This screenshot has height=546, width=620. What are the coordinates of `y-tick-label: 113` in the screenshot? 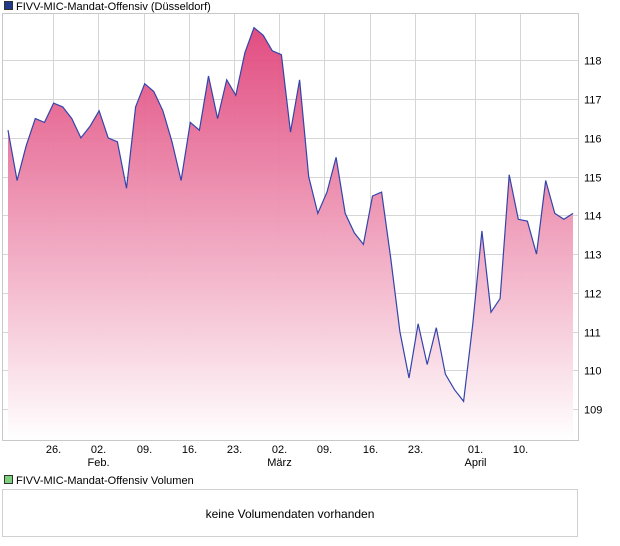 It's located at (593, 256).